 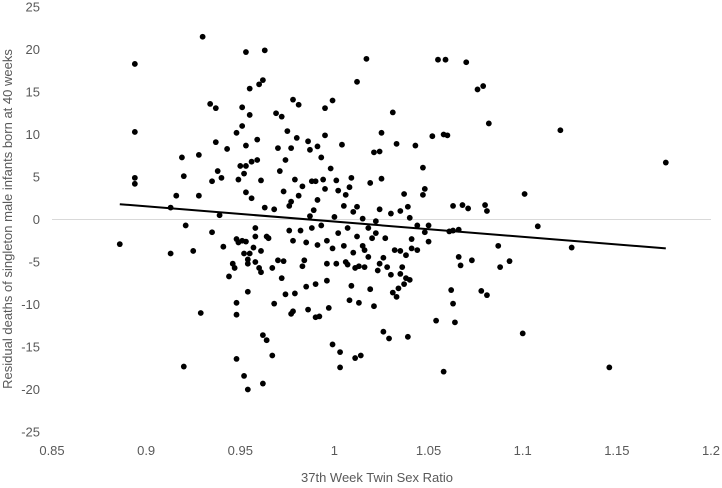 I want to click on y-tick-label: -25, so click(x=30, y=432).